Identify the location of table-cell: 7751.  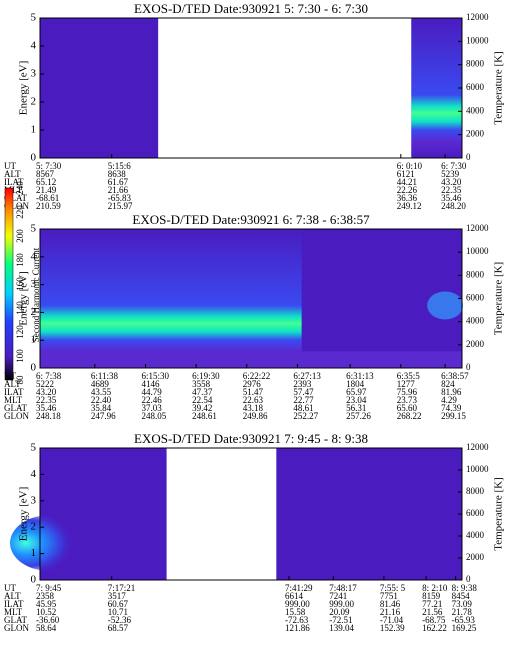
(389, 596).